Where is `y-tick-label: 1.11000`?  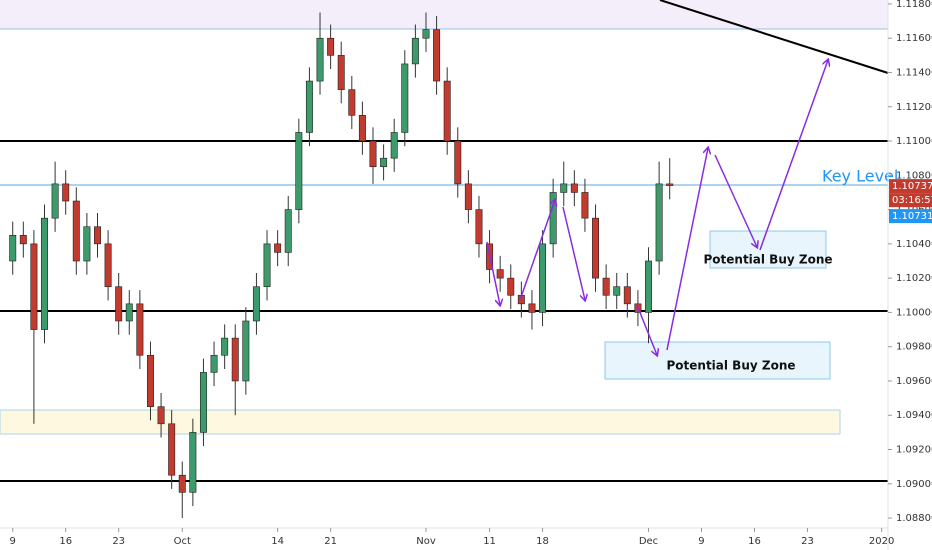
y-tick-label: 1.11000 is located at coordinates (914, 141).